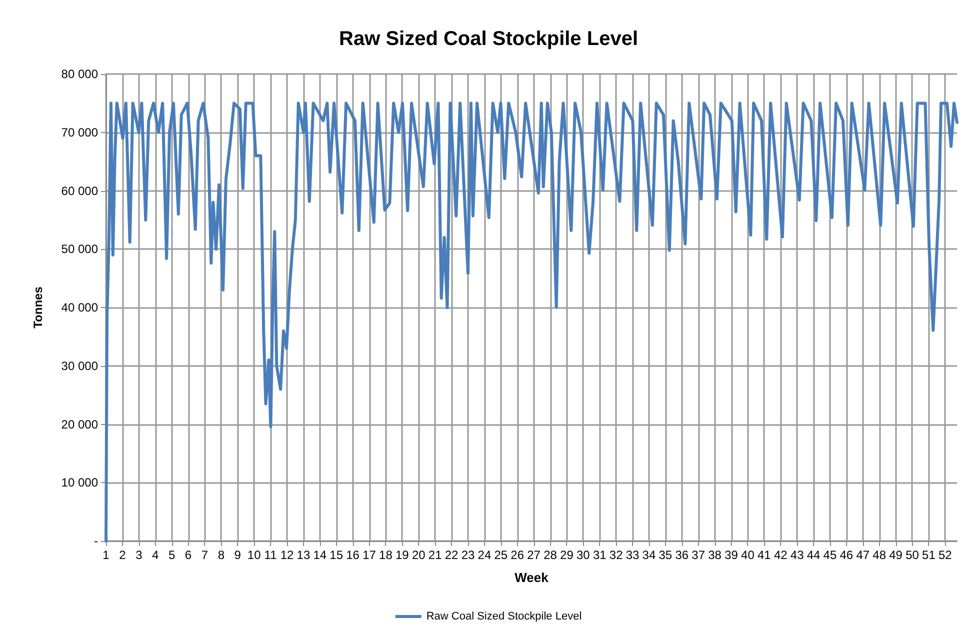 This screenshot has width=977, height=641. Describe the element at coordinates (830, 555) in the screenshot. I see `x-tick-label: 45` at that location.